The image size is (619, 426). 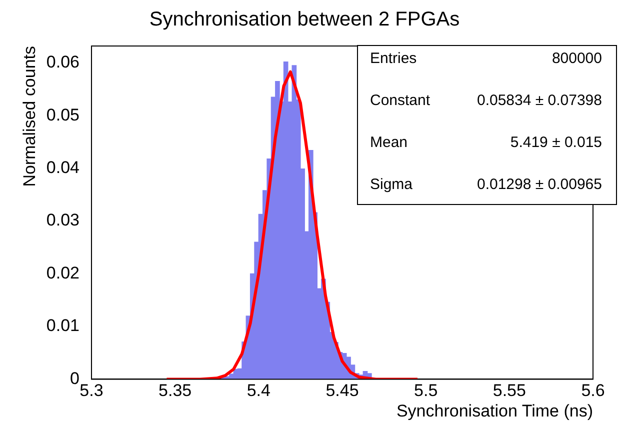 What do you see at coordinates (393, 58) in the screenshot?
I see `annotation: Entries` at bounding box center [393, 58].